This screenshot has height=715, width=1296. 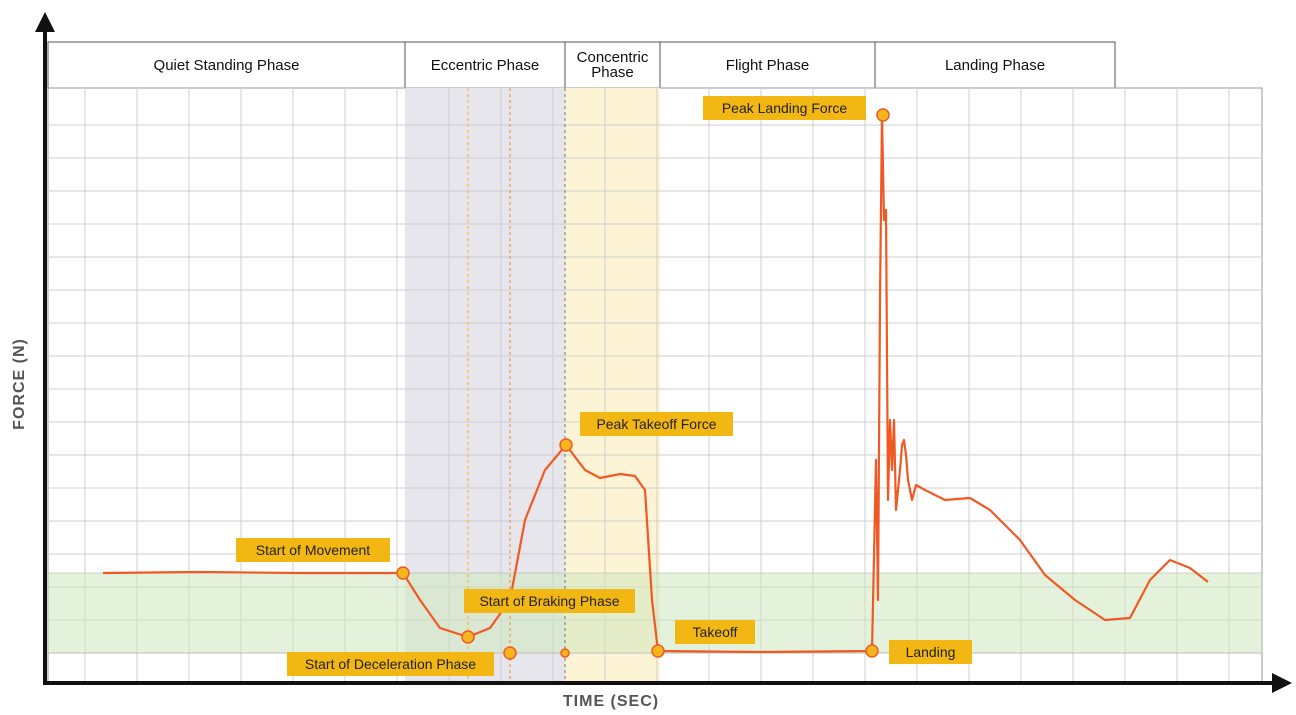 I want to click on phase-label: Landing Phase, so click(x=995, y=65).